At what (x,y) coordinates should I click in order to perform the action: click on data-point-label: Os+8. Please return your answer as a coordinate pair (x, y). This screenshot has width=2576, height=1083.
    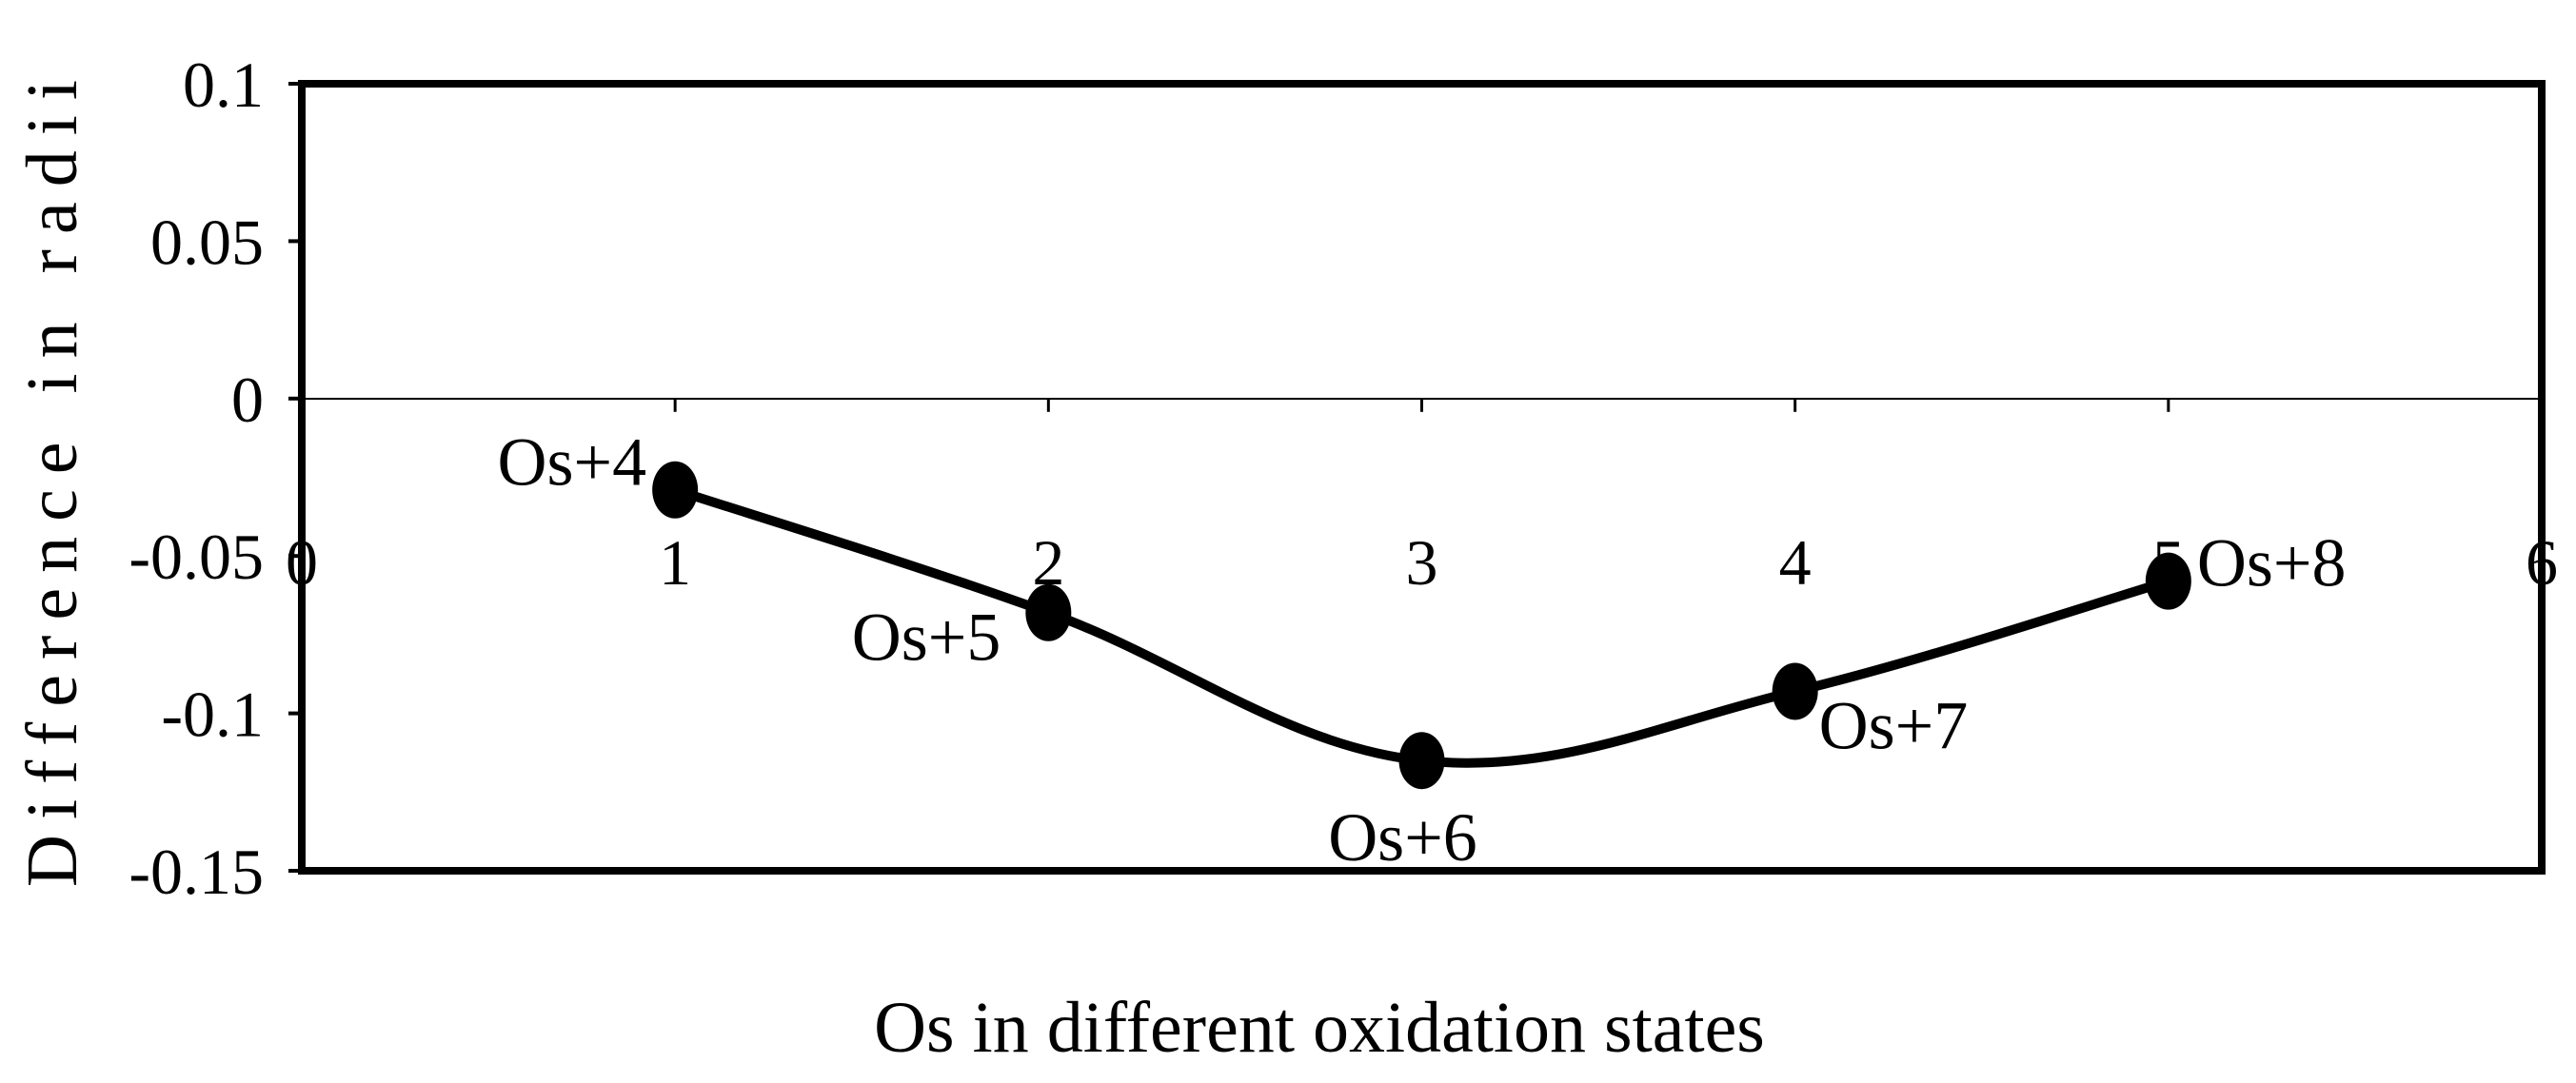
    Looking at the image, I should click on (2272, 563).